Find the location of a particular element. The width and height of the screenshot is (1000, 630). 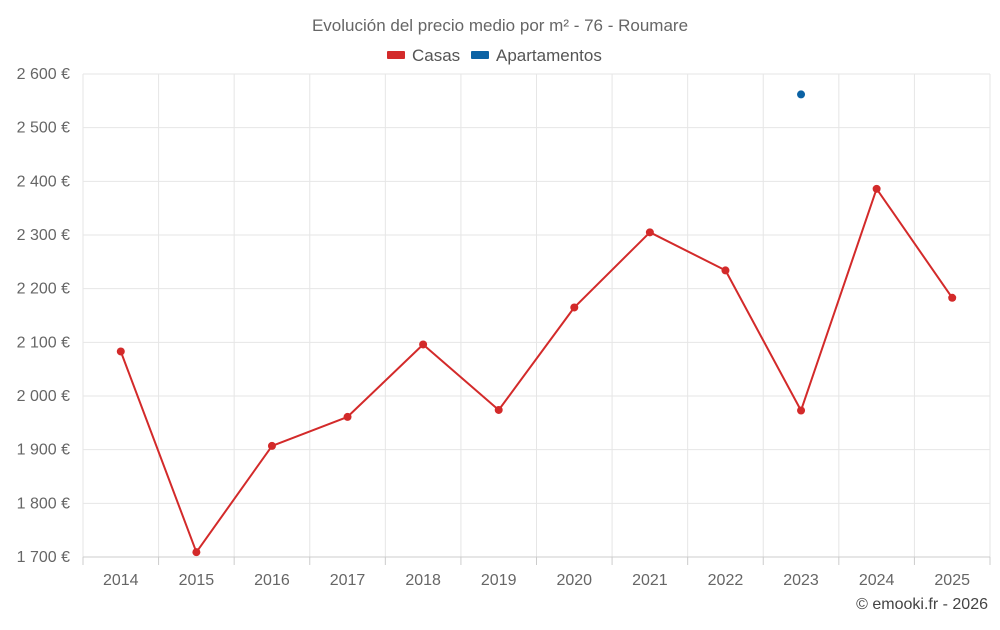

y-tick-label: 2 000 € is located at coordinates (43, 396).